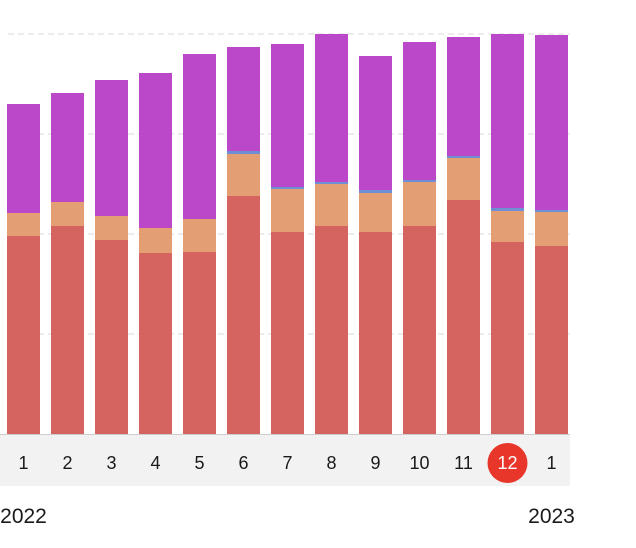 The width and height of the screenshot is (636, 548). I want to click on year-label: 2022, so click(23, 516).